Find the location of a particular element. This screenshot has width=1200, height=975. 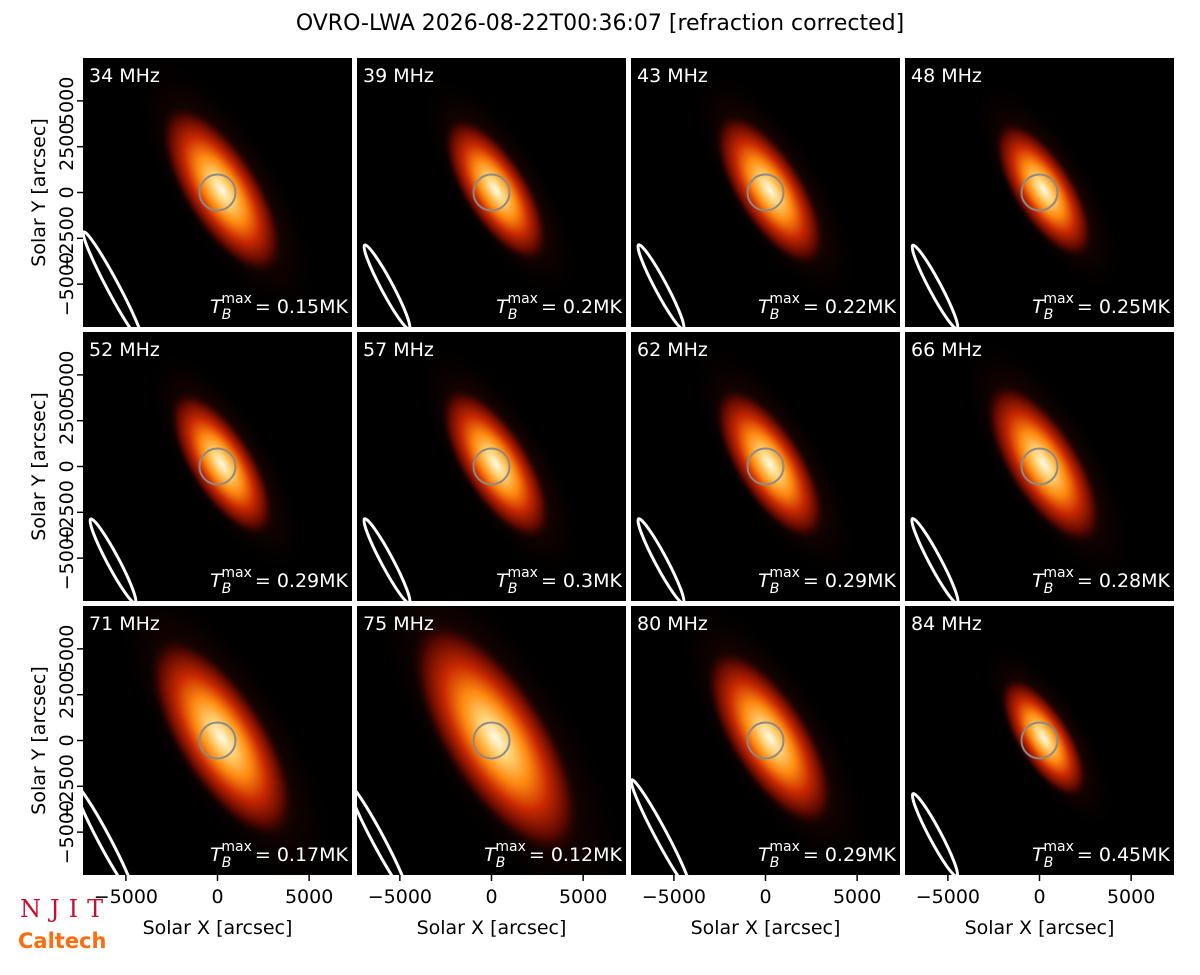

tb-max-label: TBmax = 0.45MK is located at coordinates (1101, 855).